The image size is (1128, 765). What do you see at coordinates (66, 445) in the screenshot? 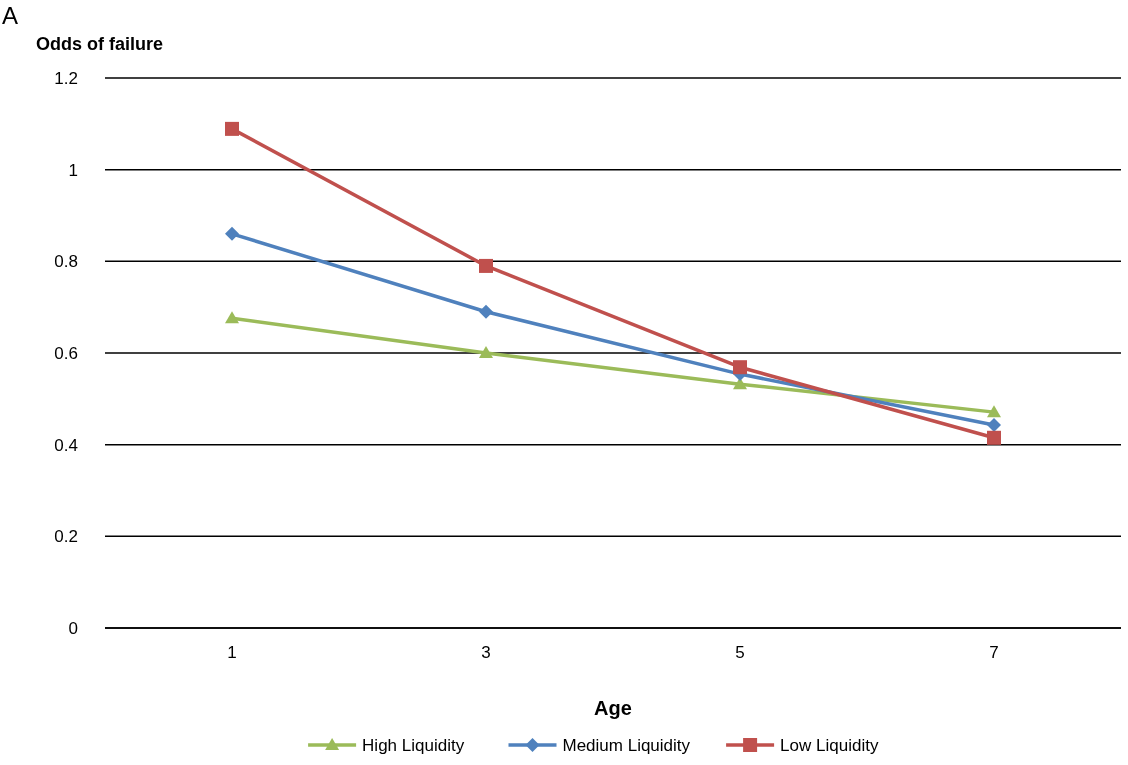
I see `y-tick-label: 0.4` at bounding box center [66, 445].